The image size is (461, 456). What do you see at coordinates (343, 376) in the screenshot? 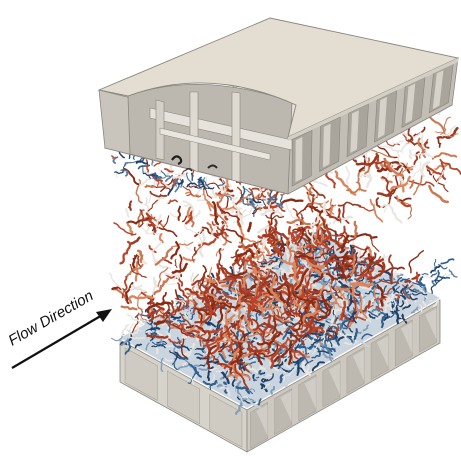
I see `bottom-wall-side-face` at bounding box center [343, 376].